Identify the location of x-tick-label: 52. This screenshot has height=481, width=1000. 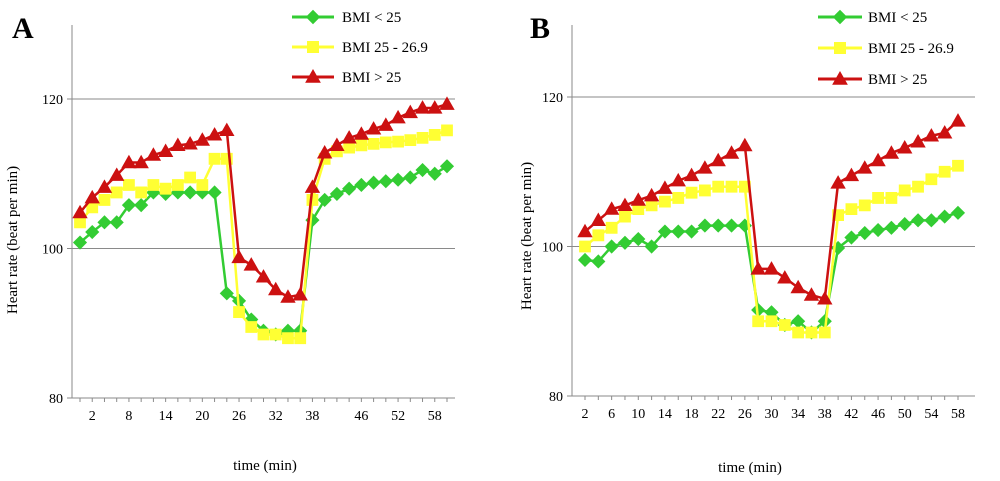
(398, 416).